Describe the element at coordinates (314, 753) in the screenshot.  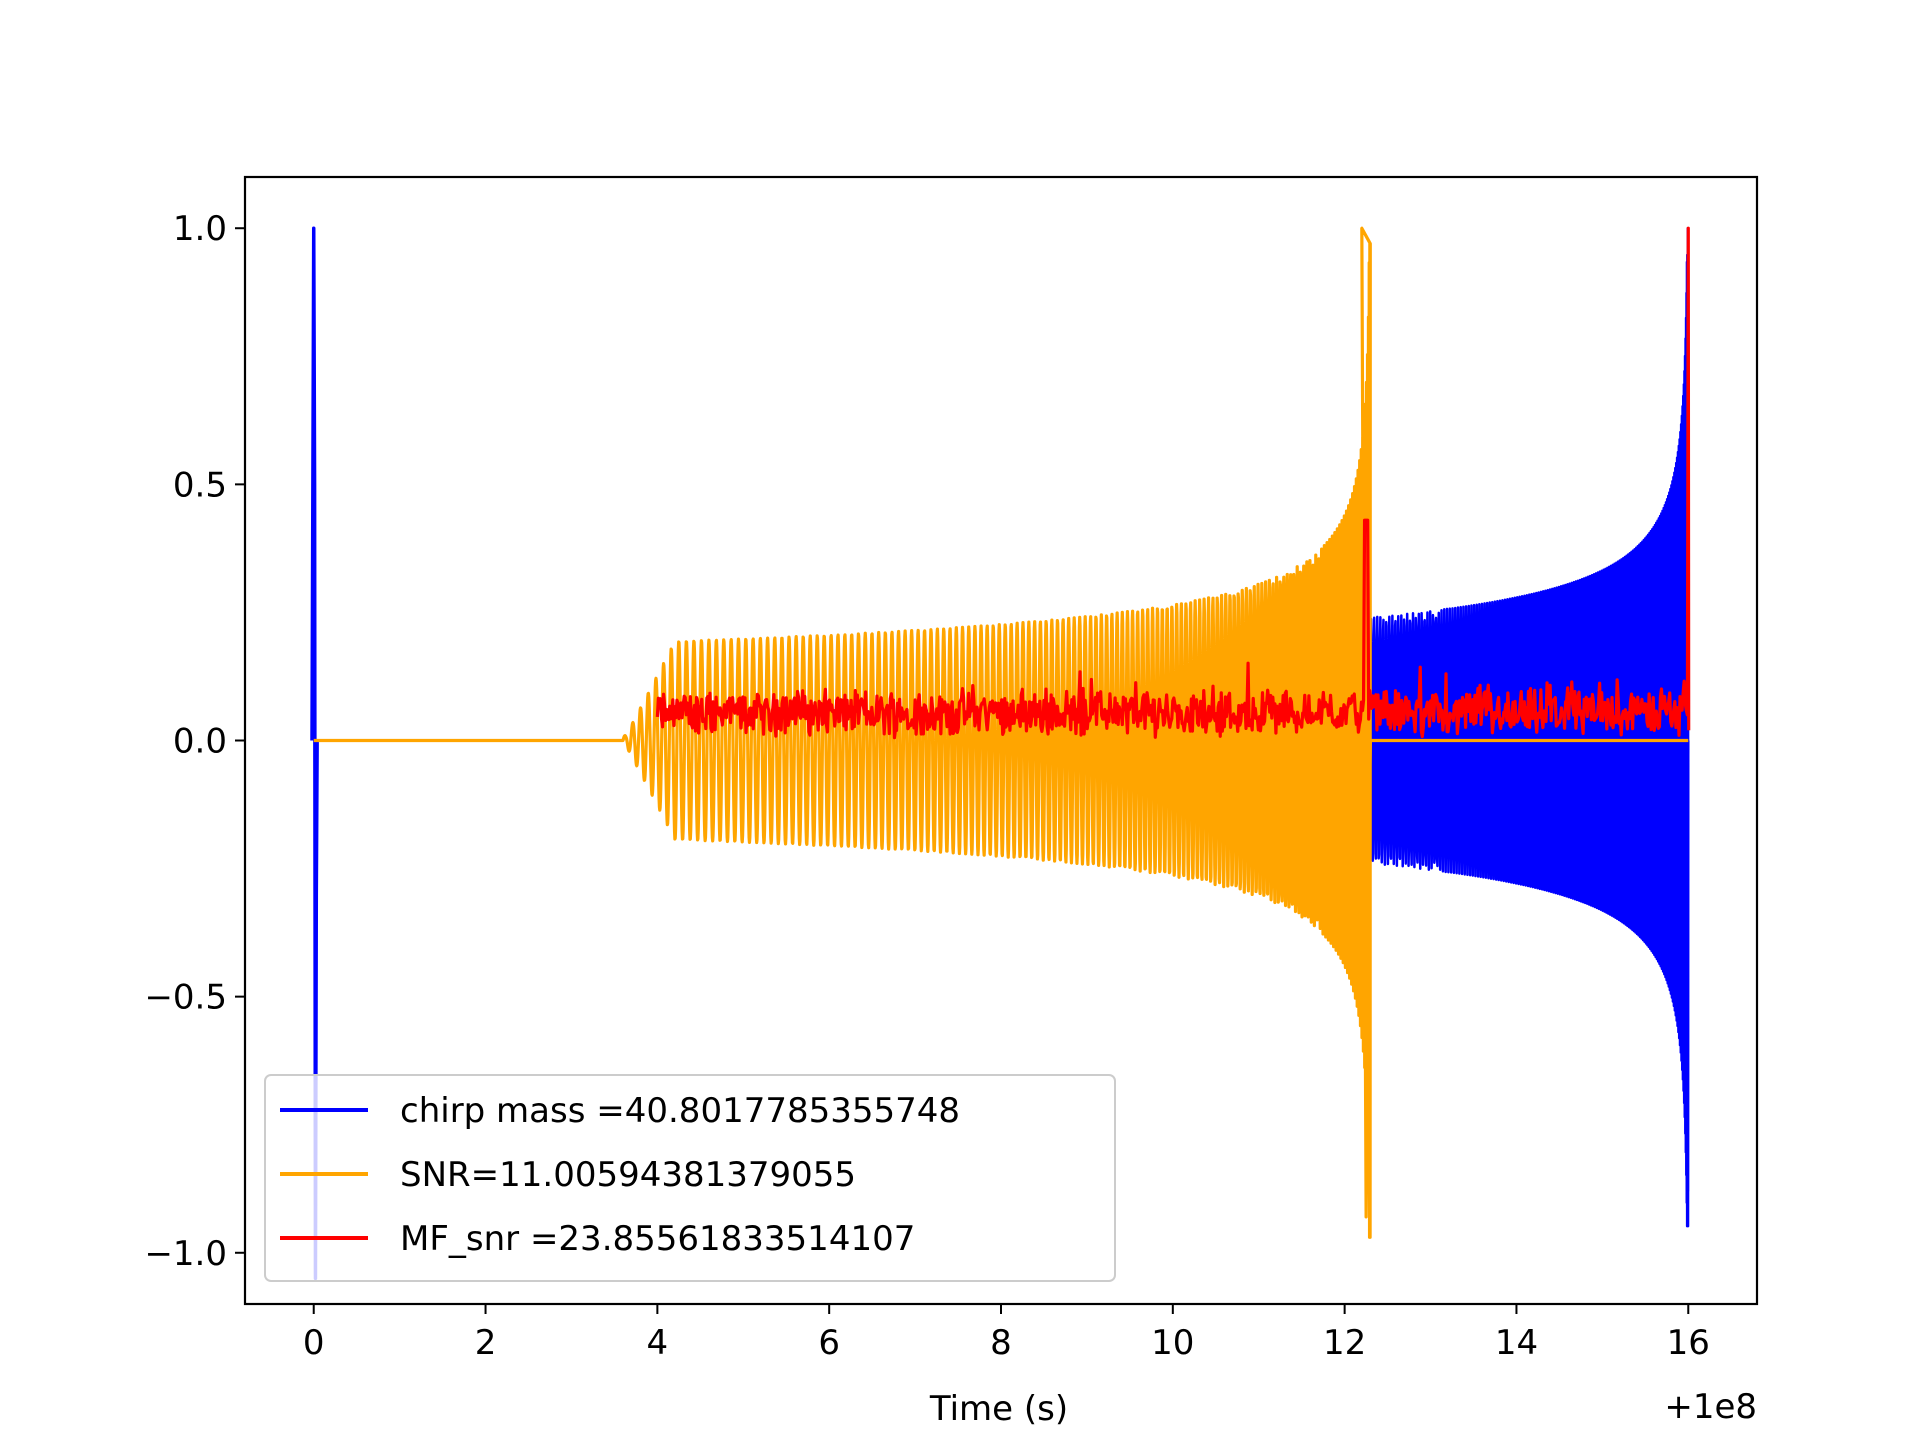
I see `series-chirp-mass-spike` at that location.